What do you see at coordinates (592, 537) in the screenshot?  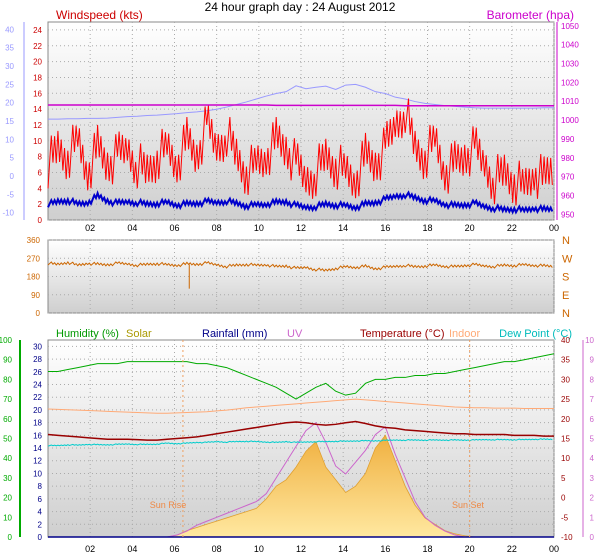 I see `uv-tick-label: 0` at bounding box center [592, 537].